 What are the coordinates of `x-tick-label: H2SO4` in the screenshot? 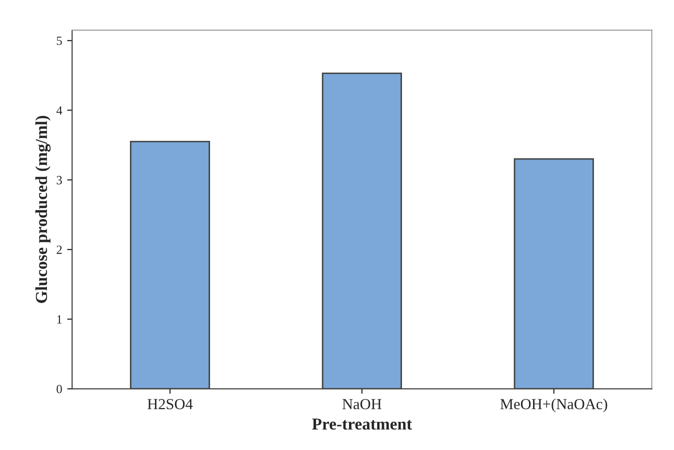 It's located at (170, 404).